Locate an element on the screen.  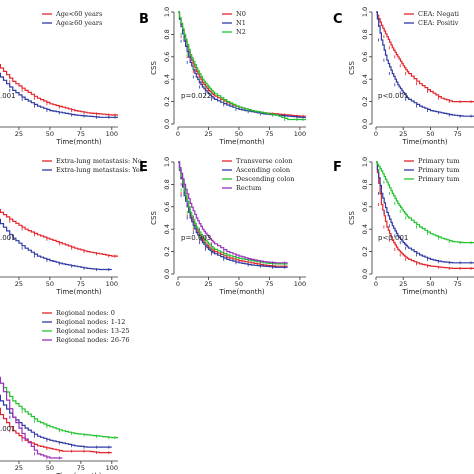
legend-entry: N0 is located at coordinates (241, 14).